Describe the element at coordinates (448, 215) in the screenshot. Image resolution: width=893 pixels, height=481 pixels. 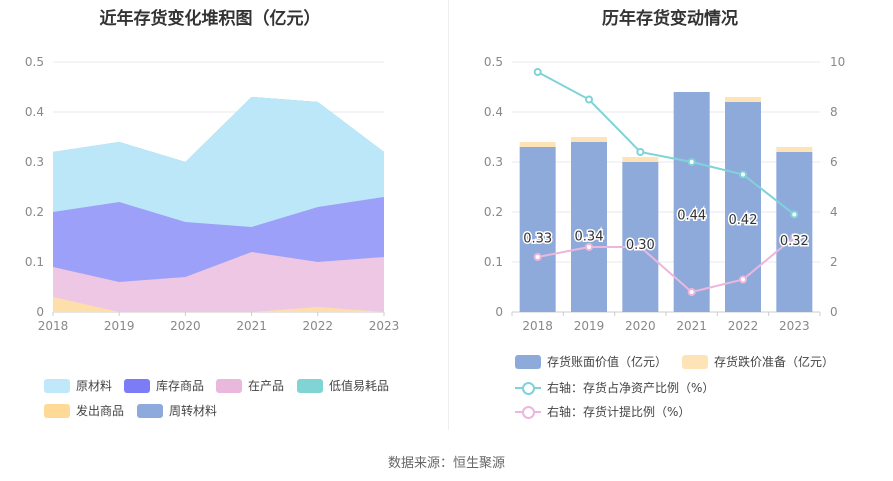
I see `panel-divider` at that location.